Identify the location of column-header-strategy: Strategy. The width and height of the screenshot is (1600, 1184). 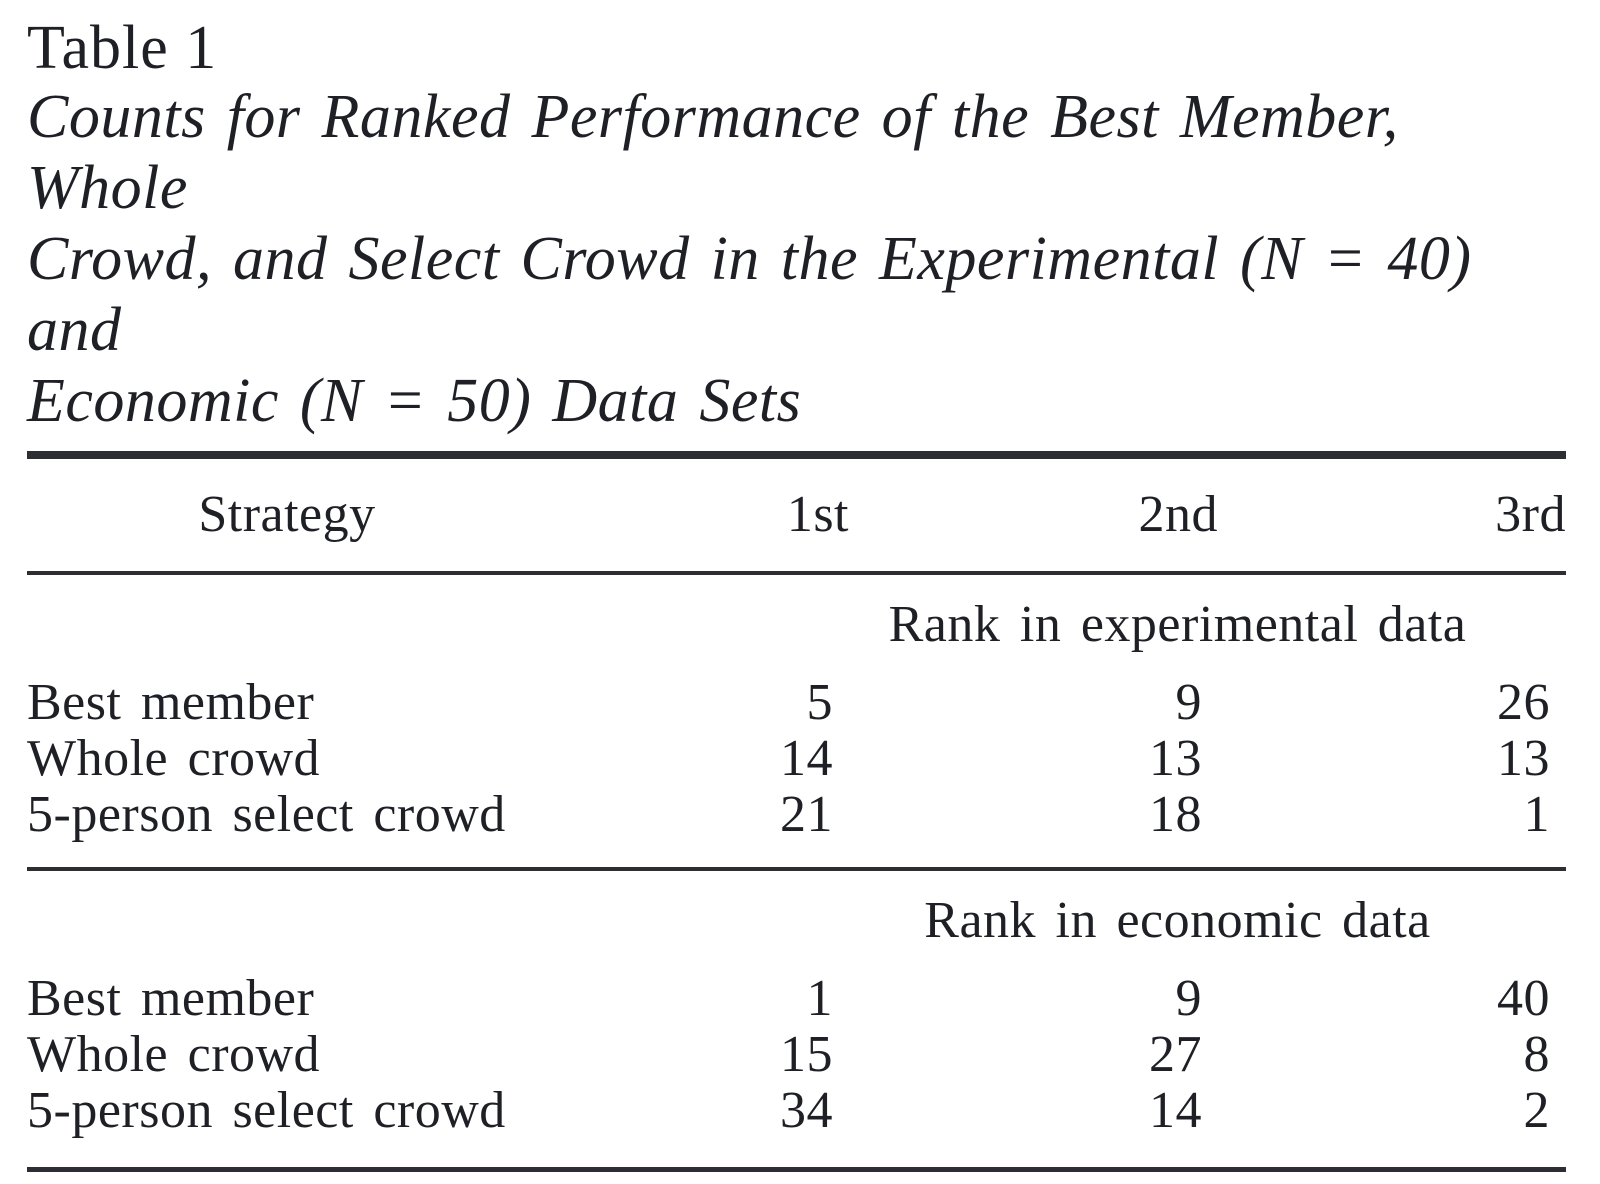
(287, 514).